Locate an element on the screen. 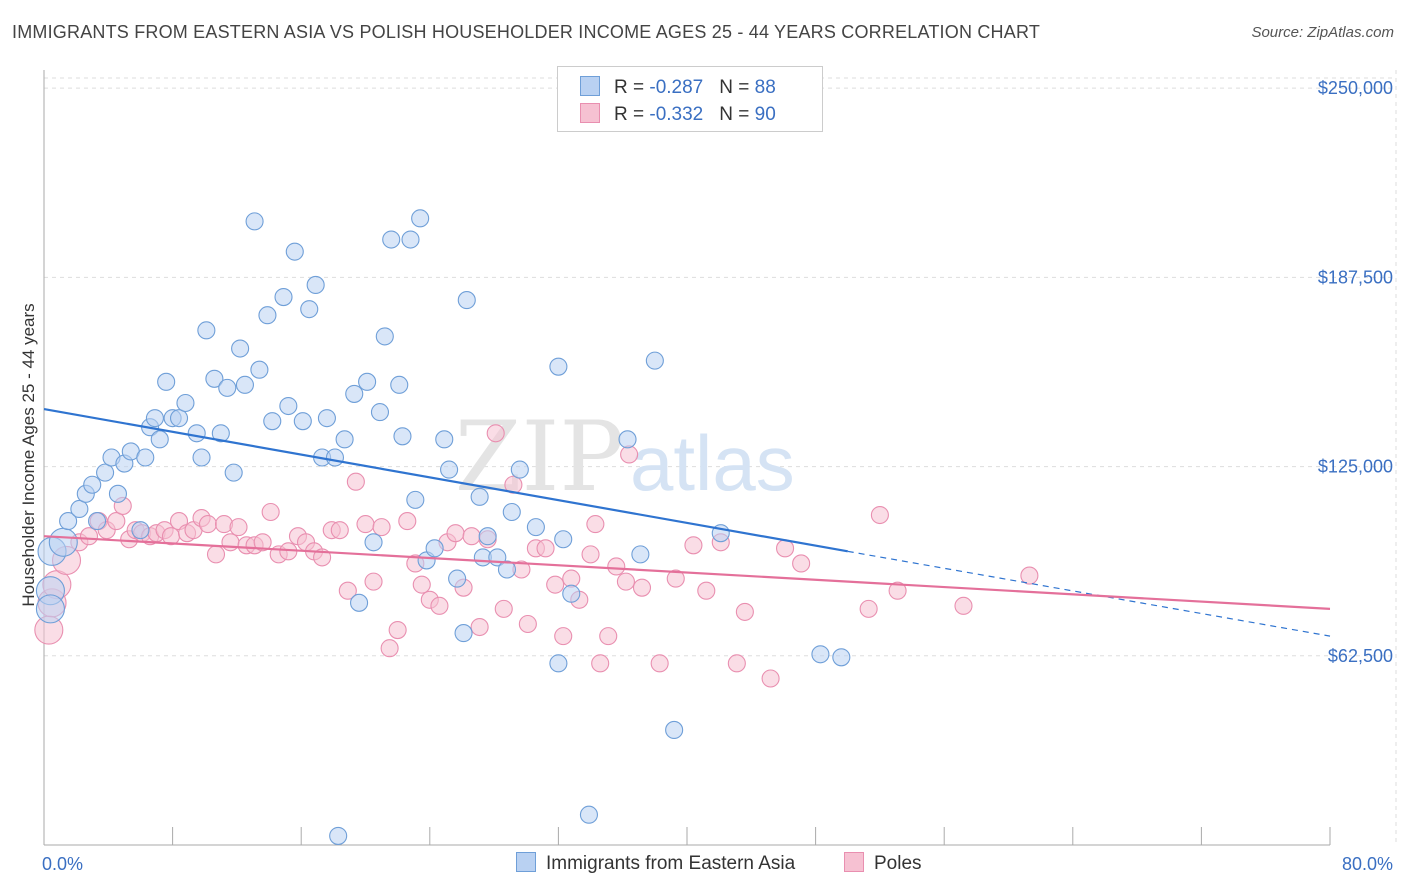 This screenshot has width=1406, height=892. correlation-legend: R = -0.287 N = 88 R = -0.332 N = 90 is located at coordinates (690, 99).